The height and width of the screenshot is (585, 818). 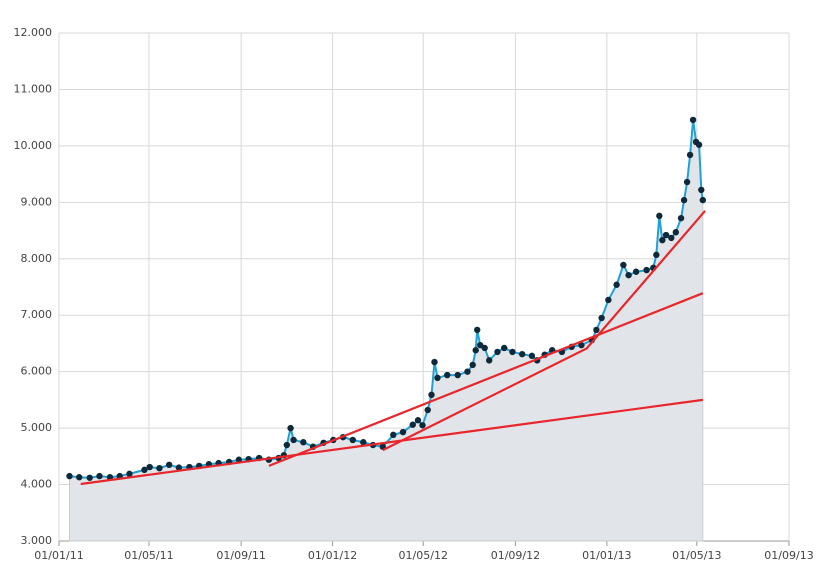 What do you see at coordinates (33, 88) in the screenshot?
I see `y-tick-label: 11.000` at bounding box center [33, 88].